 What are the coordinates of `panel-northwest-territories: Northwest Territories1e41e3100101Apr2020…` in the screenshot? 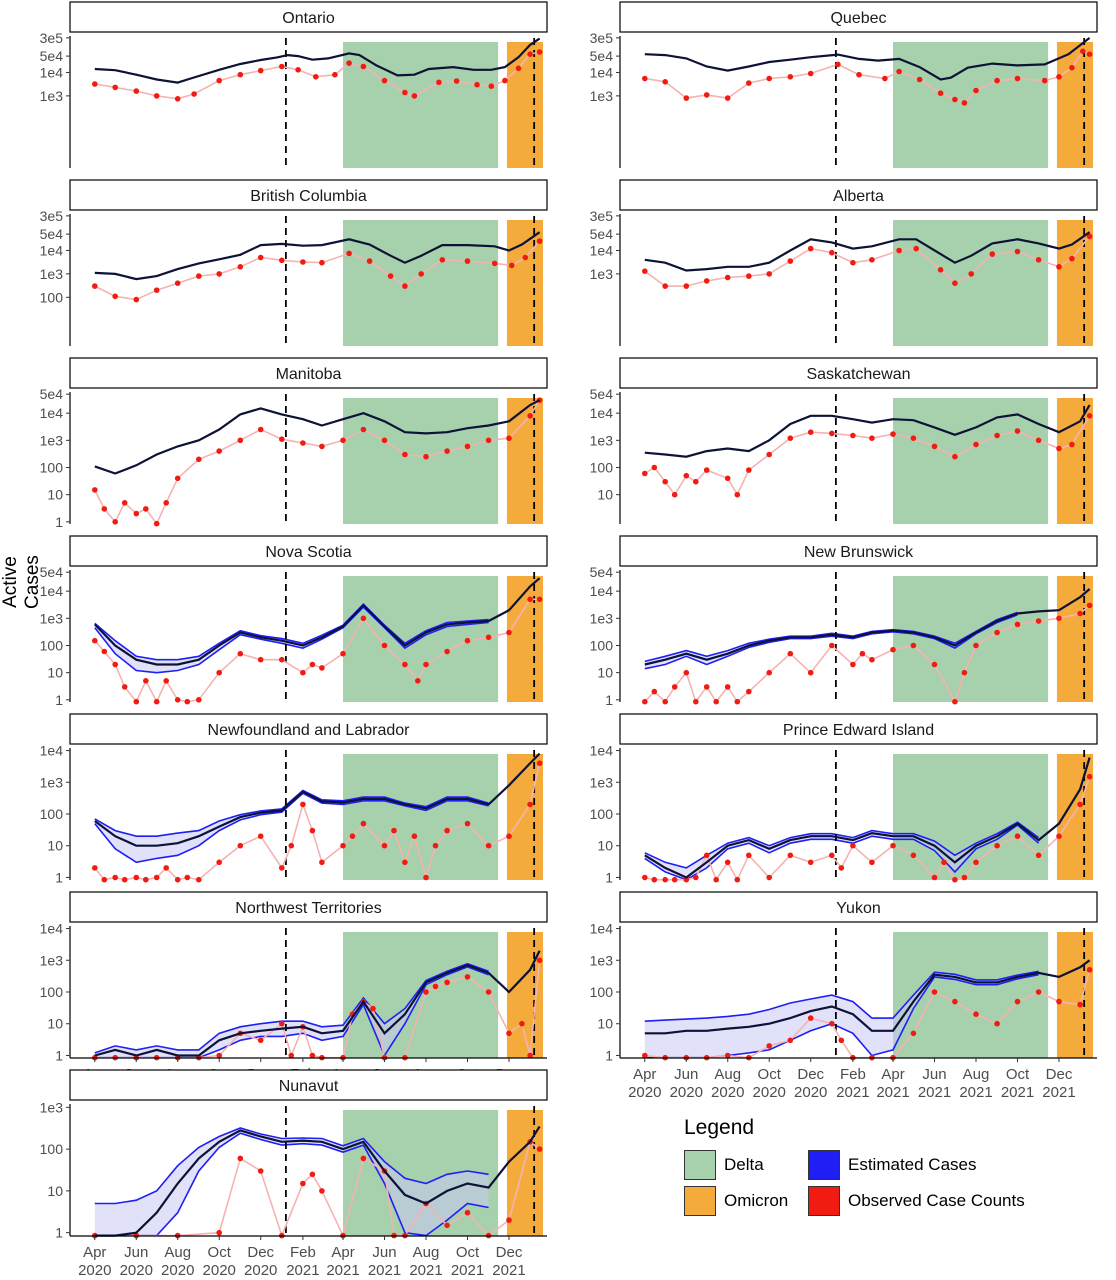 It's located at (294, 996).